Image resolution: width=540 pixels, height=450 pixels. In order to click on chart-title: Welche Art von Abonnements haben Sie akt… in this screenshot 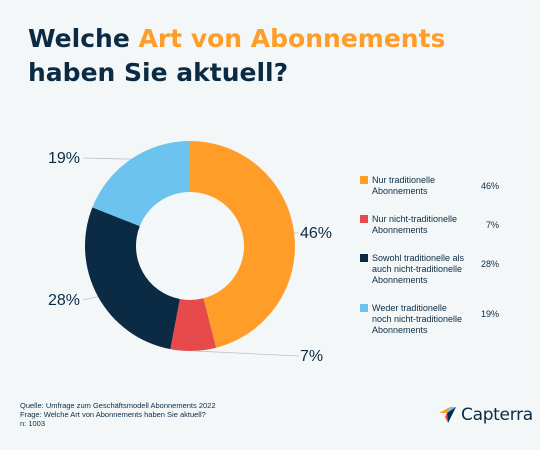, I will do `click(273, 56)`.